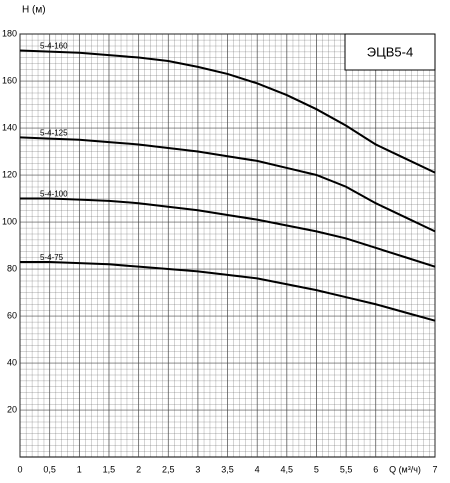 This screenshot has width=450, height=483. I want to click on y-tick-label: 140, so click(9, 127).